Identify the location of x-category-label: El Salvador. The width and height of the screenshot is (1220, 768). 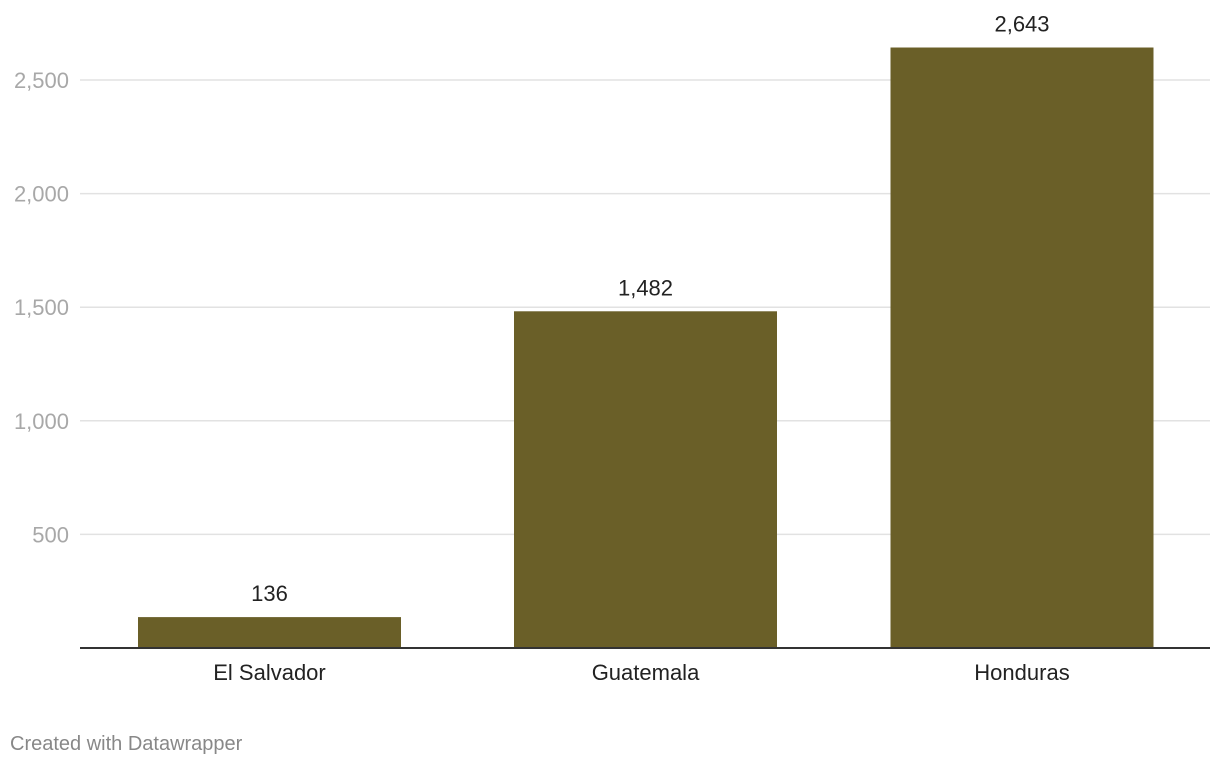
(269, 672).